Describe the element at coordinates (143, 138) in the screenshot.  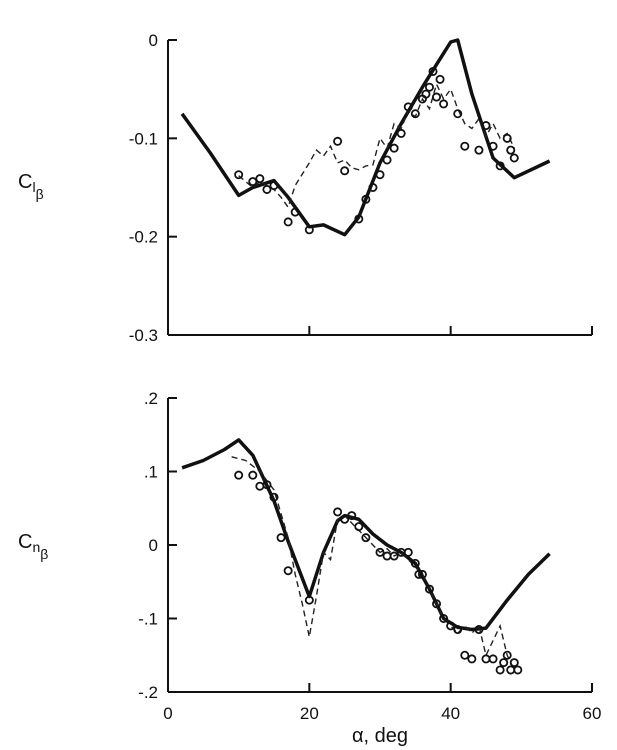
I see `top-ytick-label: -0.1` at that location.